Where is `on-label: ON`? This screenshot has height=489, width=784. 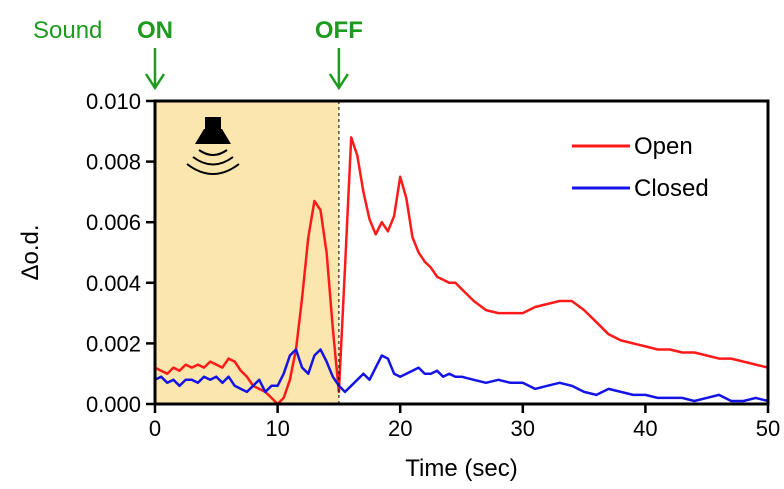
on-label: ON is located at coordinates (155, 30).